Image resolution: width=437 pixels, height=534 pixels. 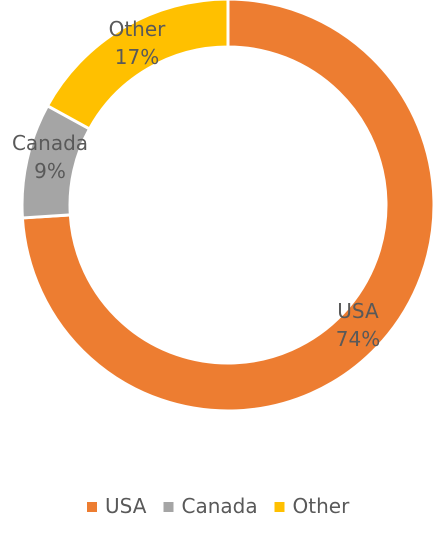 What do you see at coordinates (92, 507) in the screenshot?
I see `legend-marker-usa` at bounding box center [92, 507].